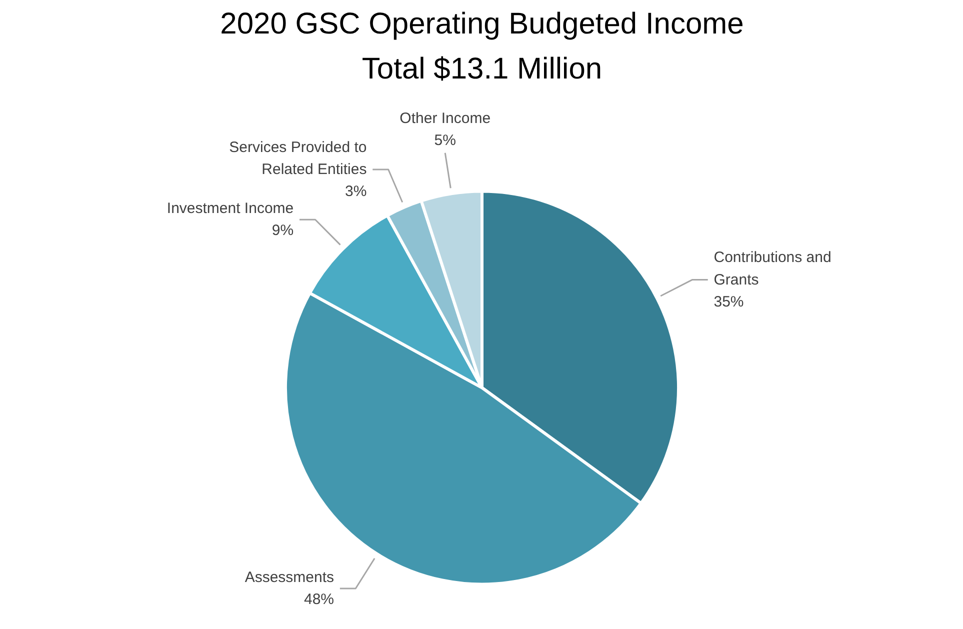 This screenshot has width=963, height=629. Describe the element at coordinates (445, 140) in the screenshot. I see `data-label: 5%` at that location.